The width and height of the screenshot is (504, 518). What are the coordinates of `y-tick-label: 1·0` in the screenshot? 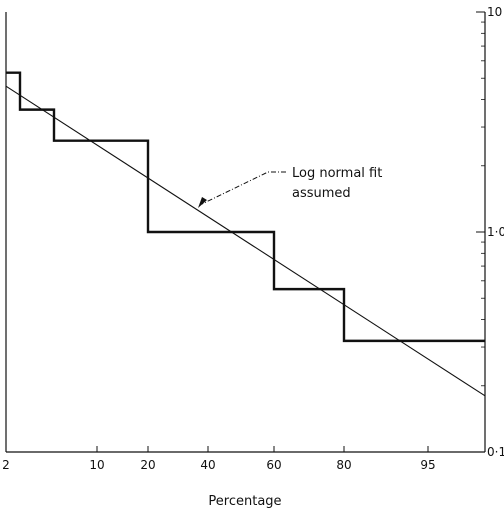 It's located at (495, 232).